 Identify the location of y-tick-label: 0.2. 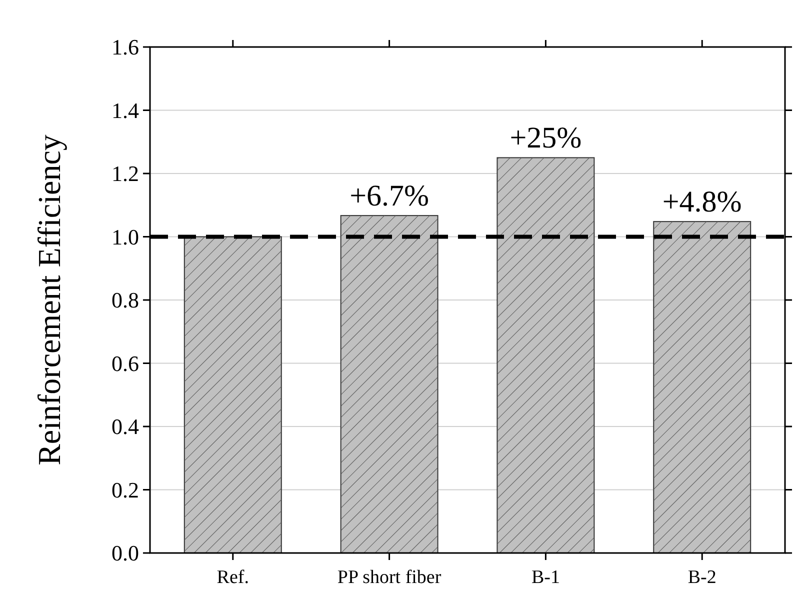
(125, 489).